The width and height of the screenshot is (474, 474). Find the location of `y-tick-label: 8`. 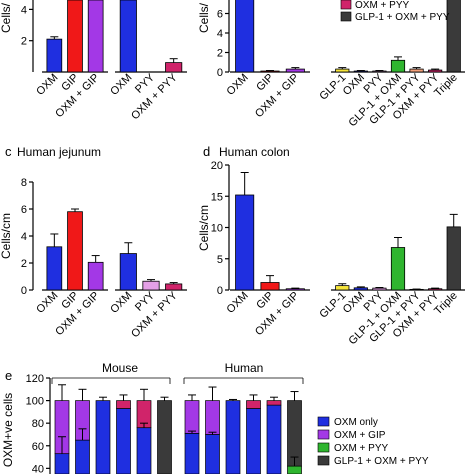

y-tick-label: 8 is located at coordinates (24, 183).